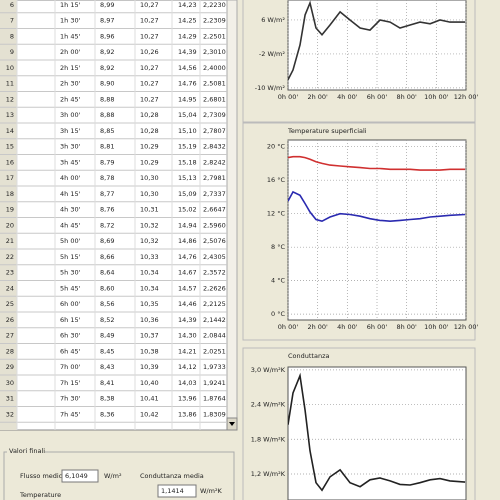 The image size is (500, 500). Describe the element at coordinates (273, 20) in the screenshot. I see `y-tick-label: 6 W/m²` at that location.